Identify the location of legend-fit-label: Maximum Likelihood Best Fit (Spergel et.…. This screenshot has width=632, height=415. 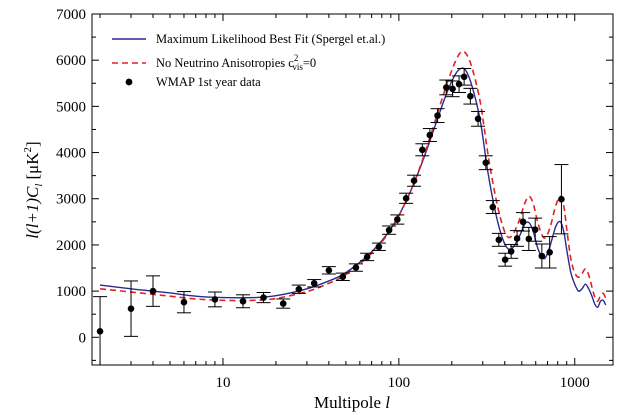
(270, 39).